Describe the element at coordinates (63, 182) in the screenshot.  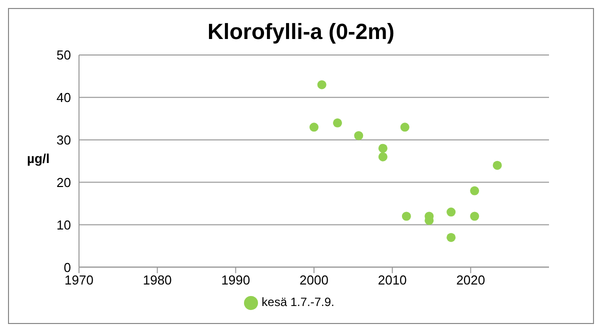
I see `y-tick-label: 20` at that location.